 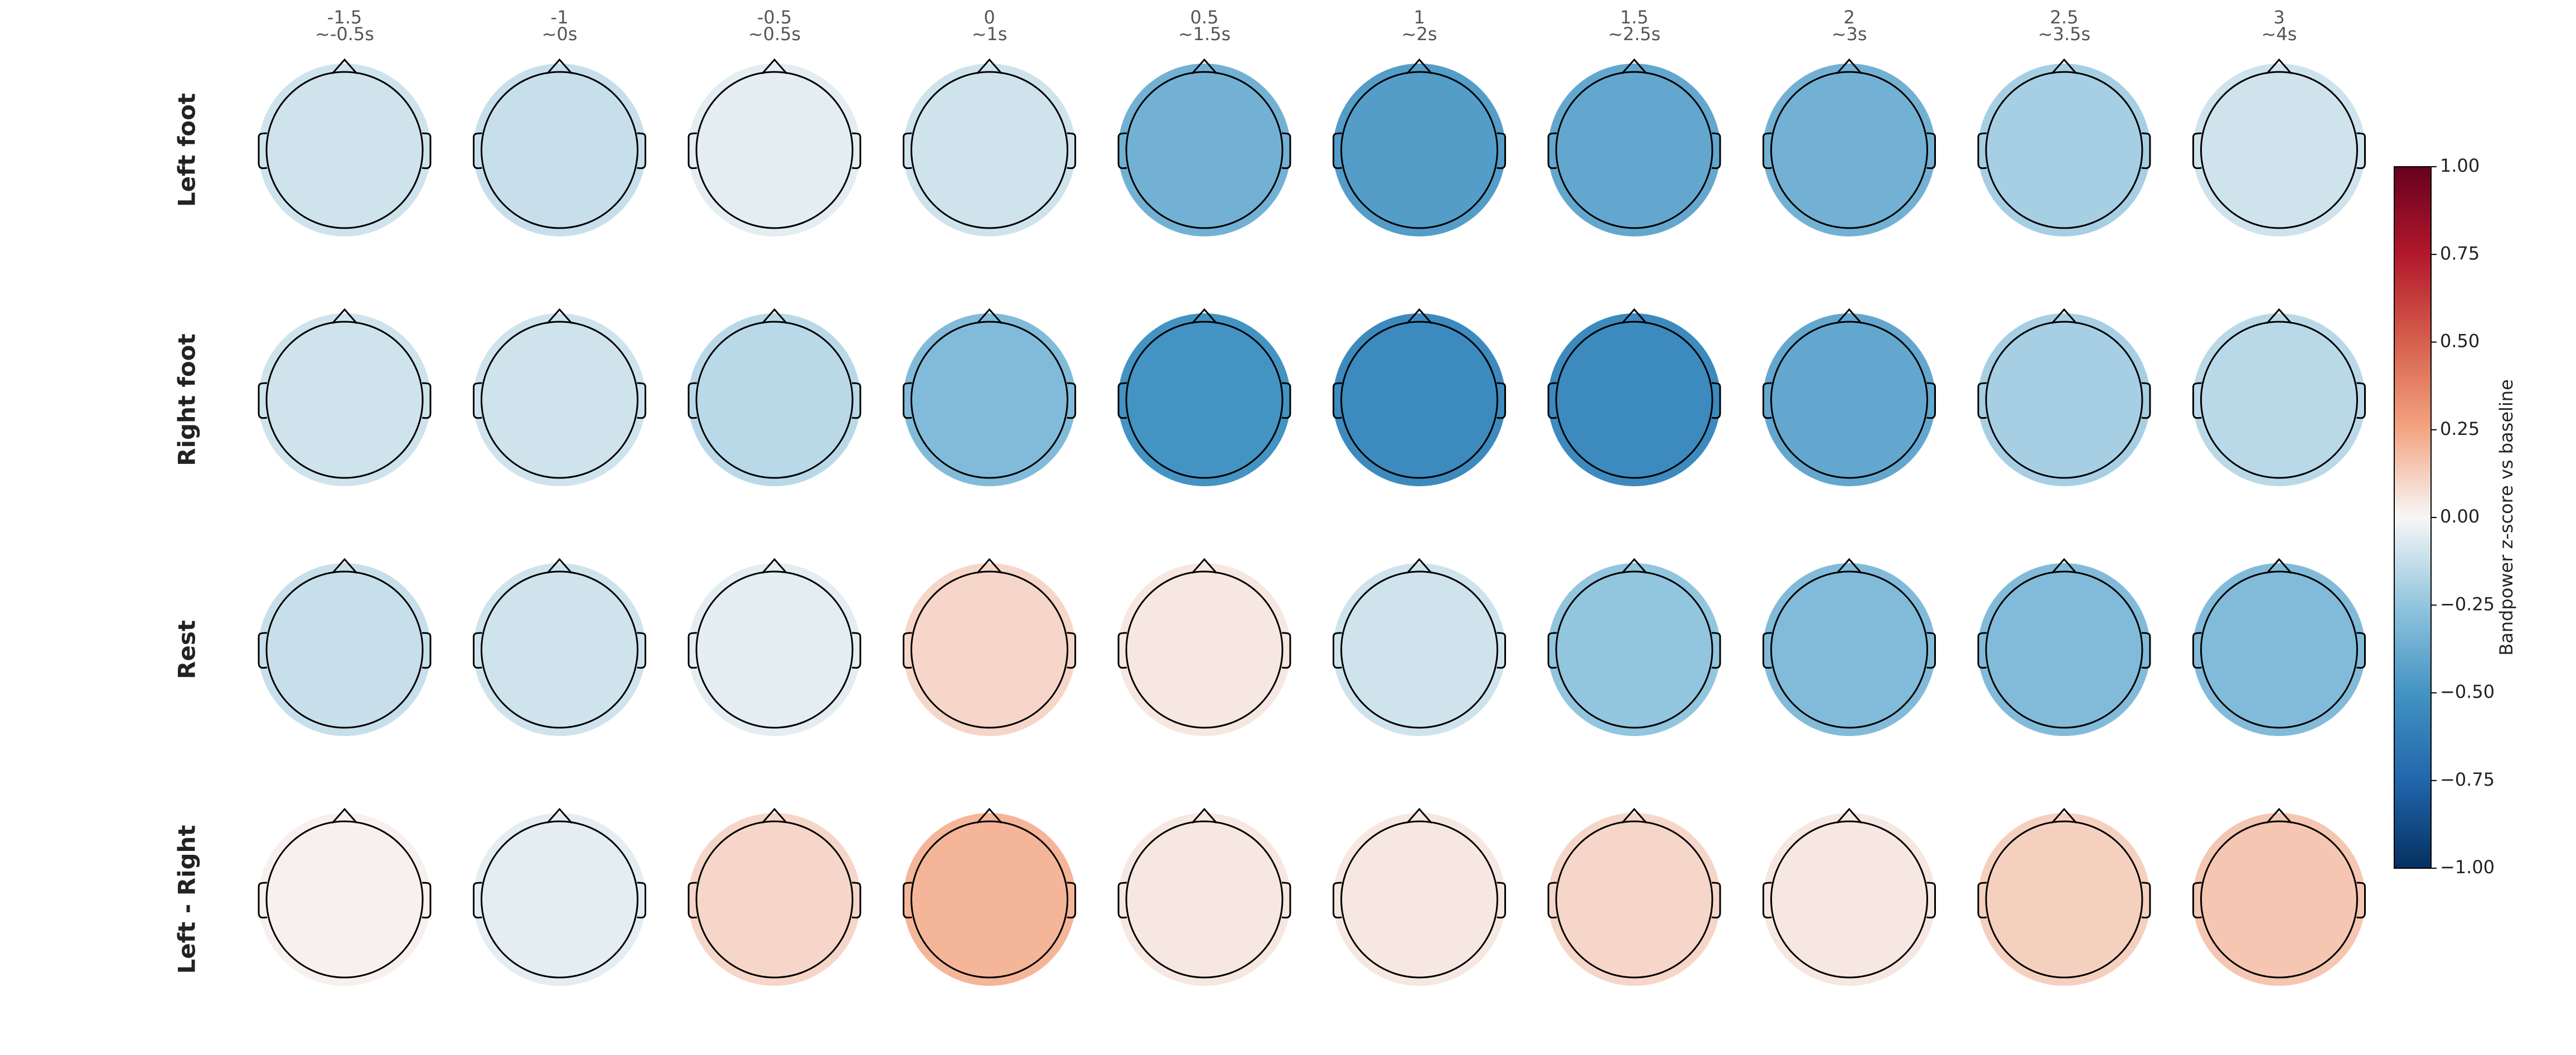 I want to click on column-time: 2.5, so click(x=2064, y=17).